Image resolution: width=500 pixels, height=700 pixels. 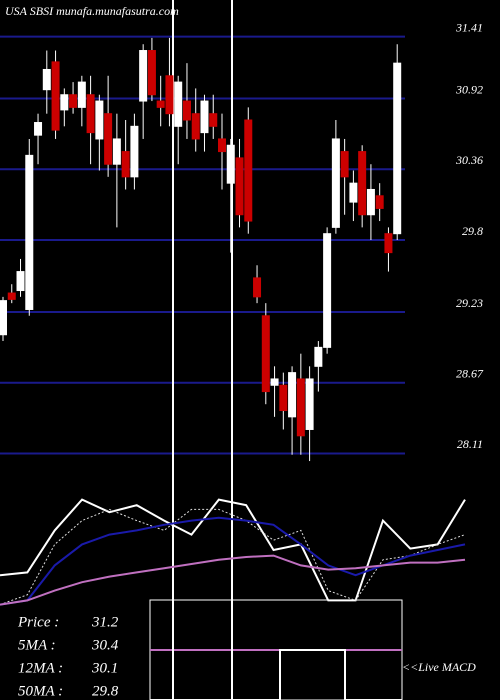 What do you see at coordinates (439, 667) in the screenshot?
I see `annotation: <<Live MACD` at bounding box center [439, 667].